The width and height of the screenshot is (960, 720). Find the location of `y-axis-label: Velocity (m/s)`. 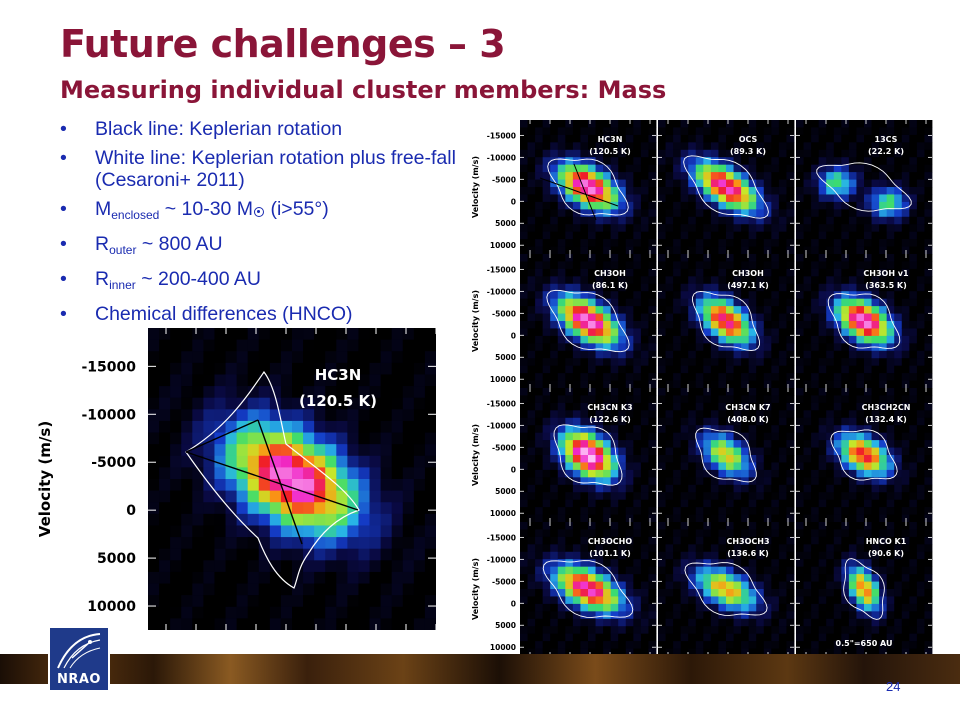

y-axis-label: Velocity (m/s) is located at coordinates (45, 479).